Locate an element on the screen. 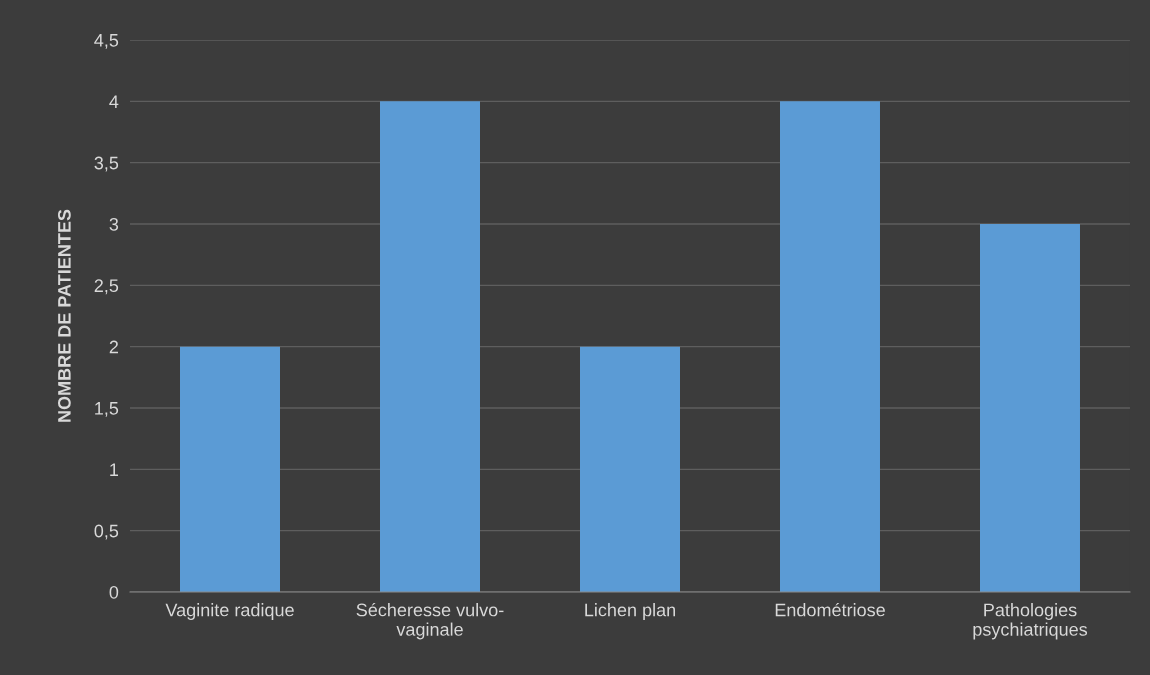 Image resolution: width=1150 pixels, height=675 pixels. y-tick-label: 3,5 is located at coordinates (106, 164).